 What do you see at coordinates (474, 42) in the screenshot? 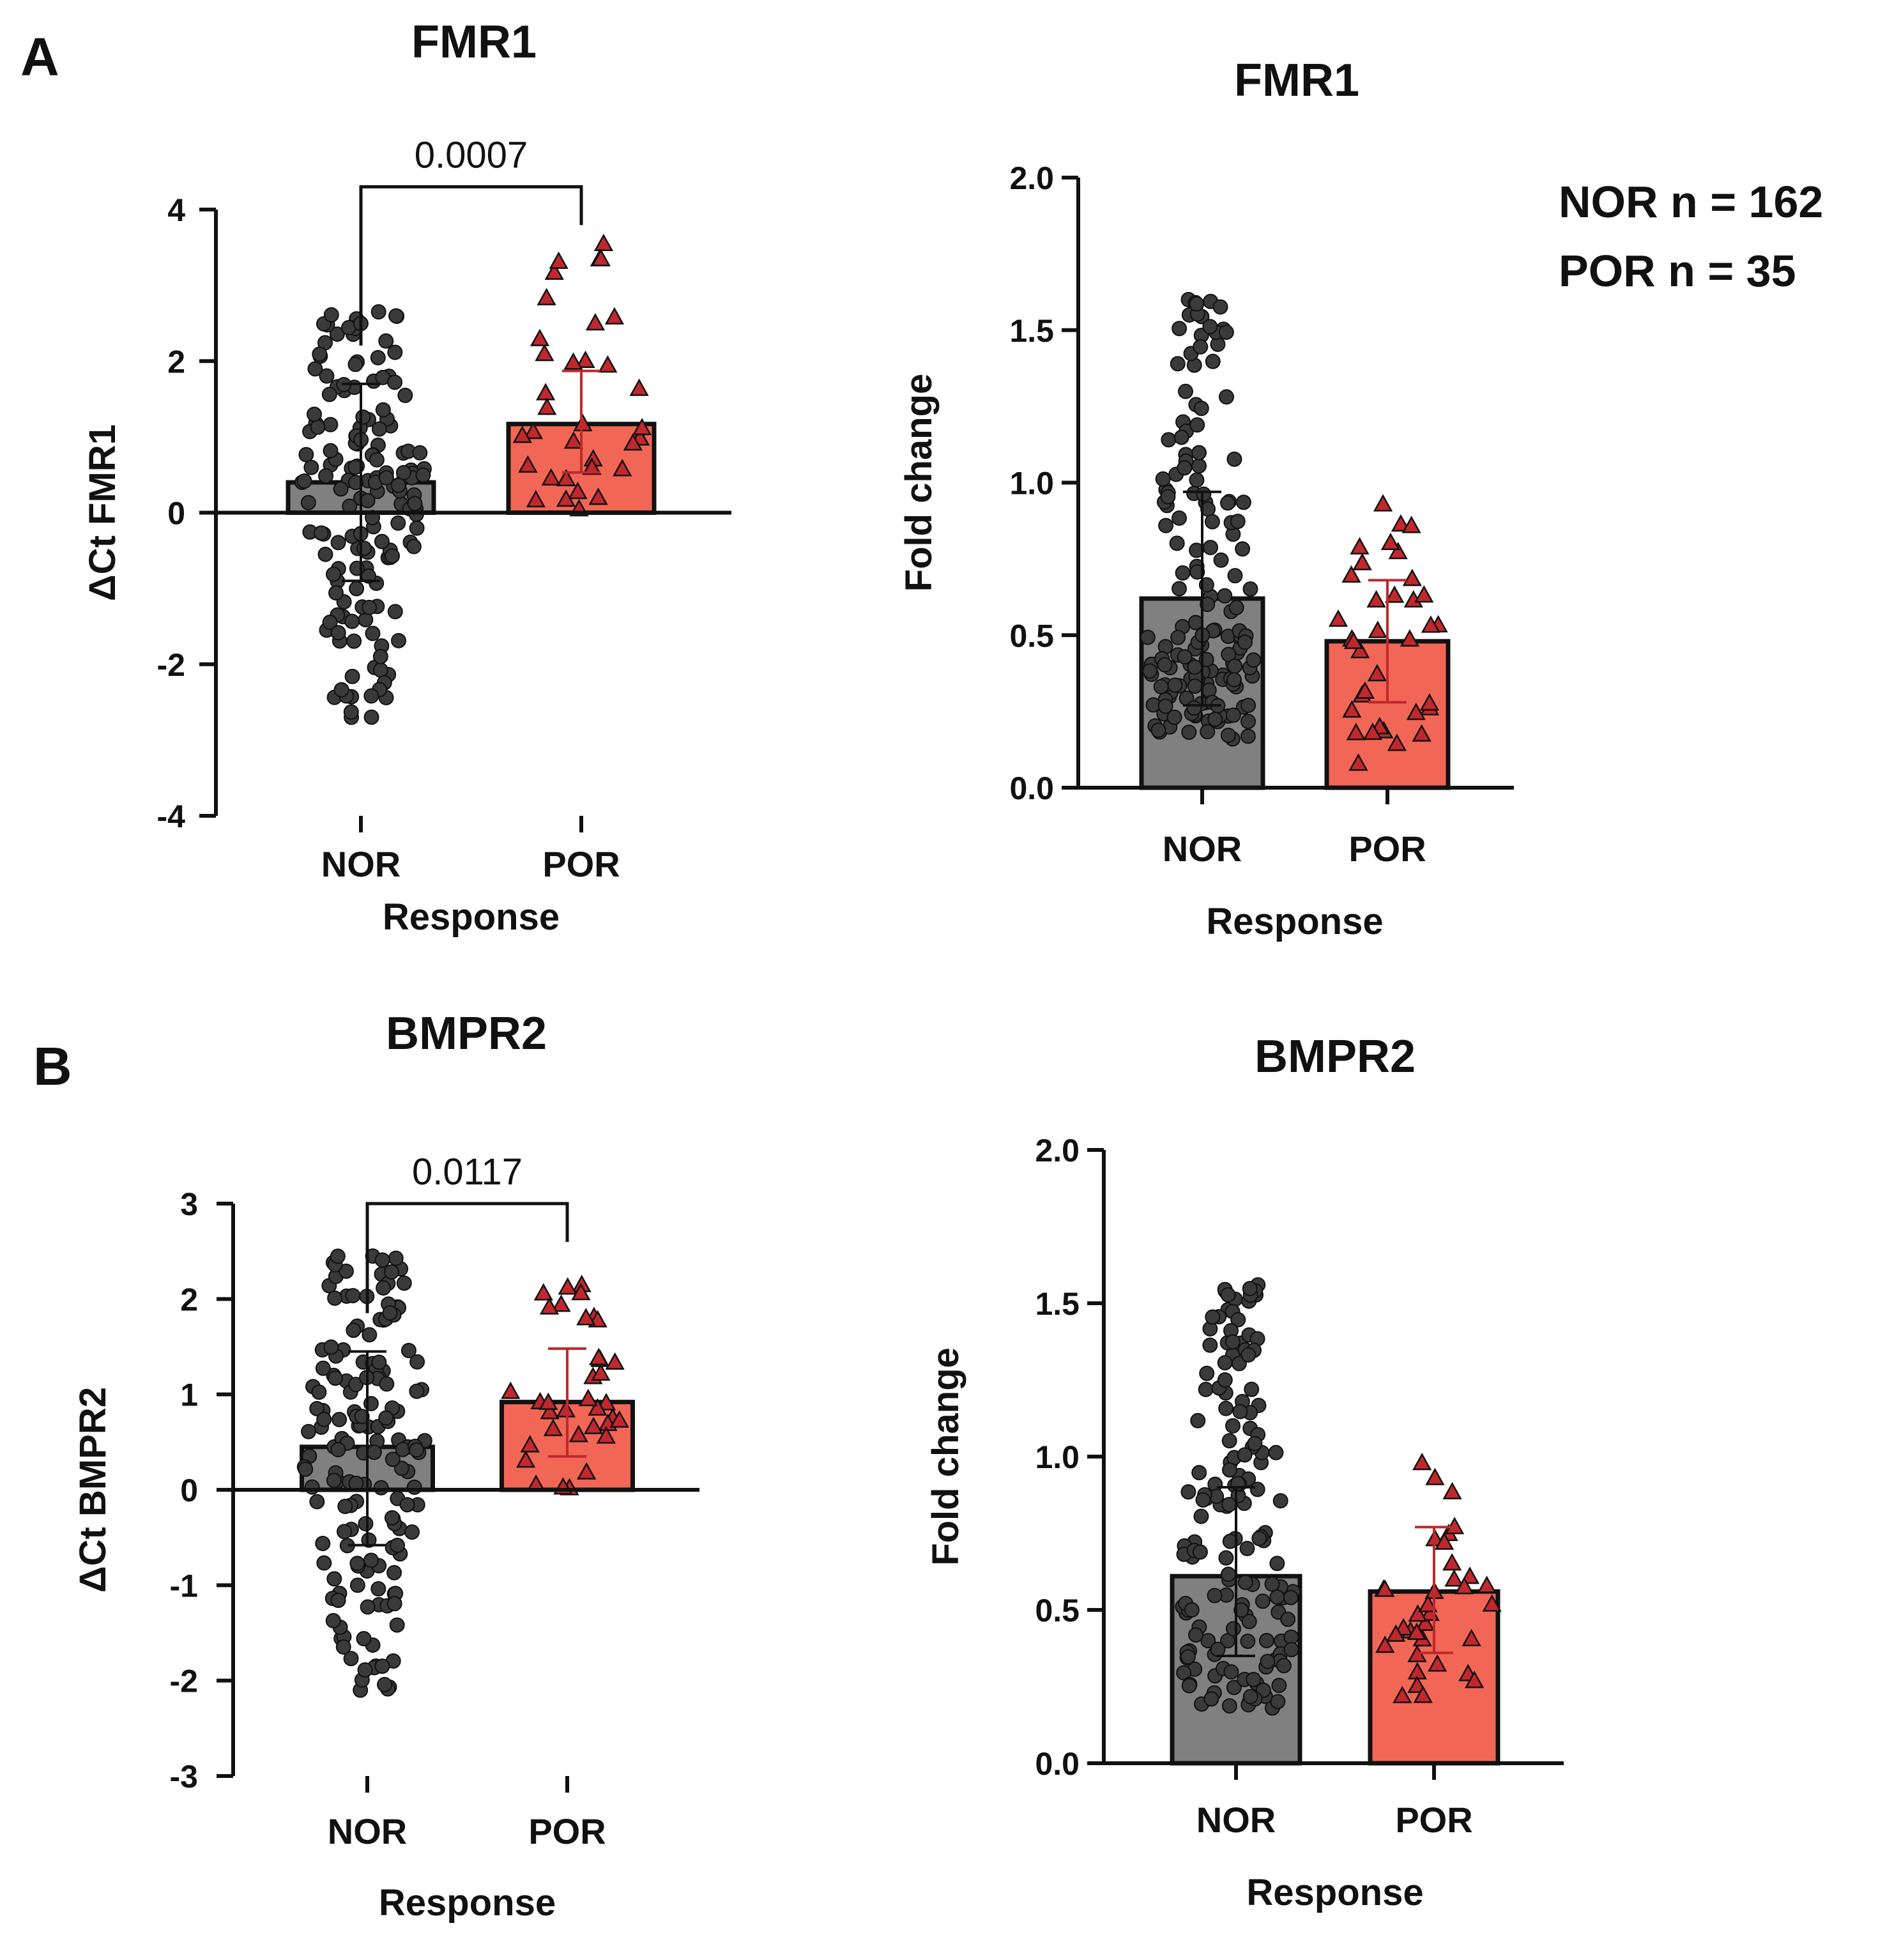
I see `chart-title: FMR1` at bounding box center [474, 42].